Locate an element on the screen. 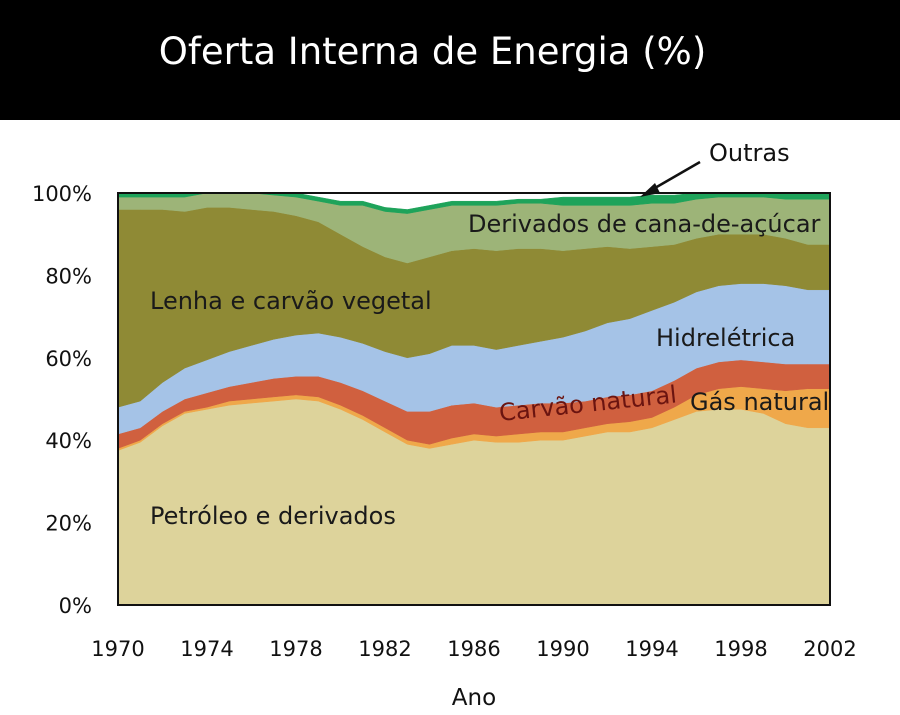 The image size is (900, 715). x-tick-labels: 1970 1974 1978 1982 1986 1990 1994 1998 2002 is located at coordinates (473, 649).